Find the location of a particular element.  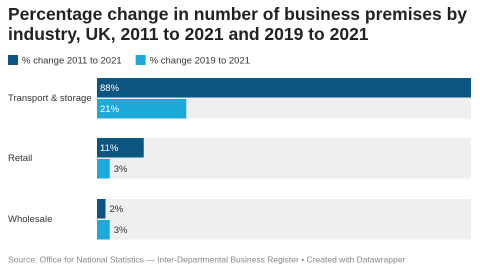

category-label: Transport & storage is located at coordinates (50, 98).